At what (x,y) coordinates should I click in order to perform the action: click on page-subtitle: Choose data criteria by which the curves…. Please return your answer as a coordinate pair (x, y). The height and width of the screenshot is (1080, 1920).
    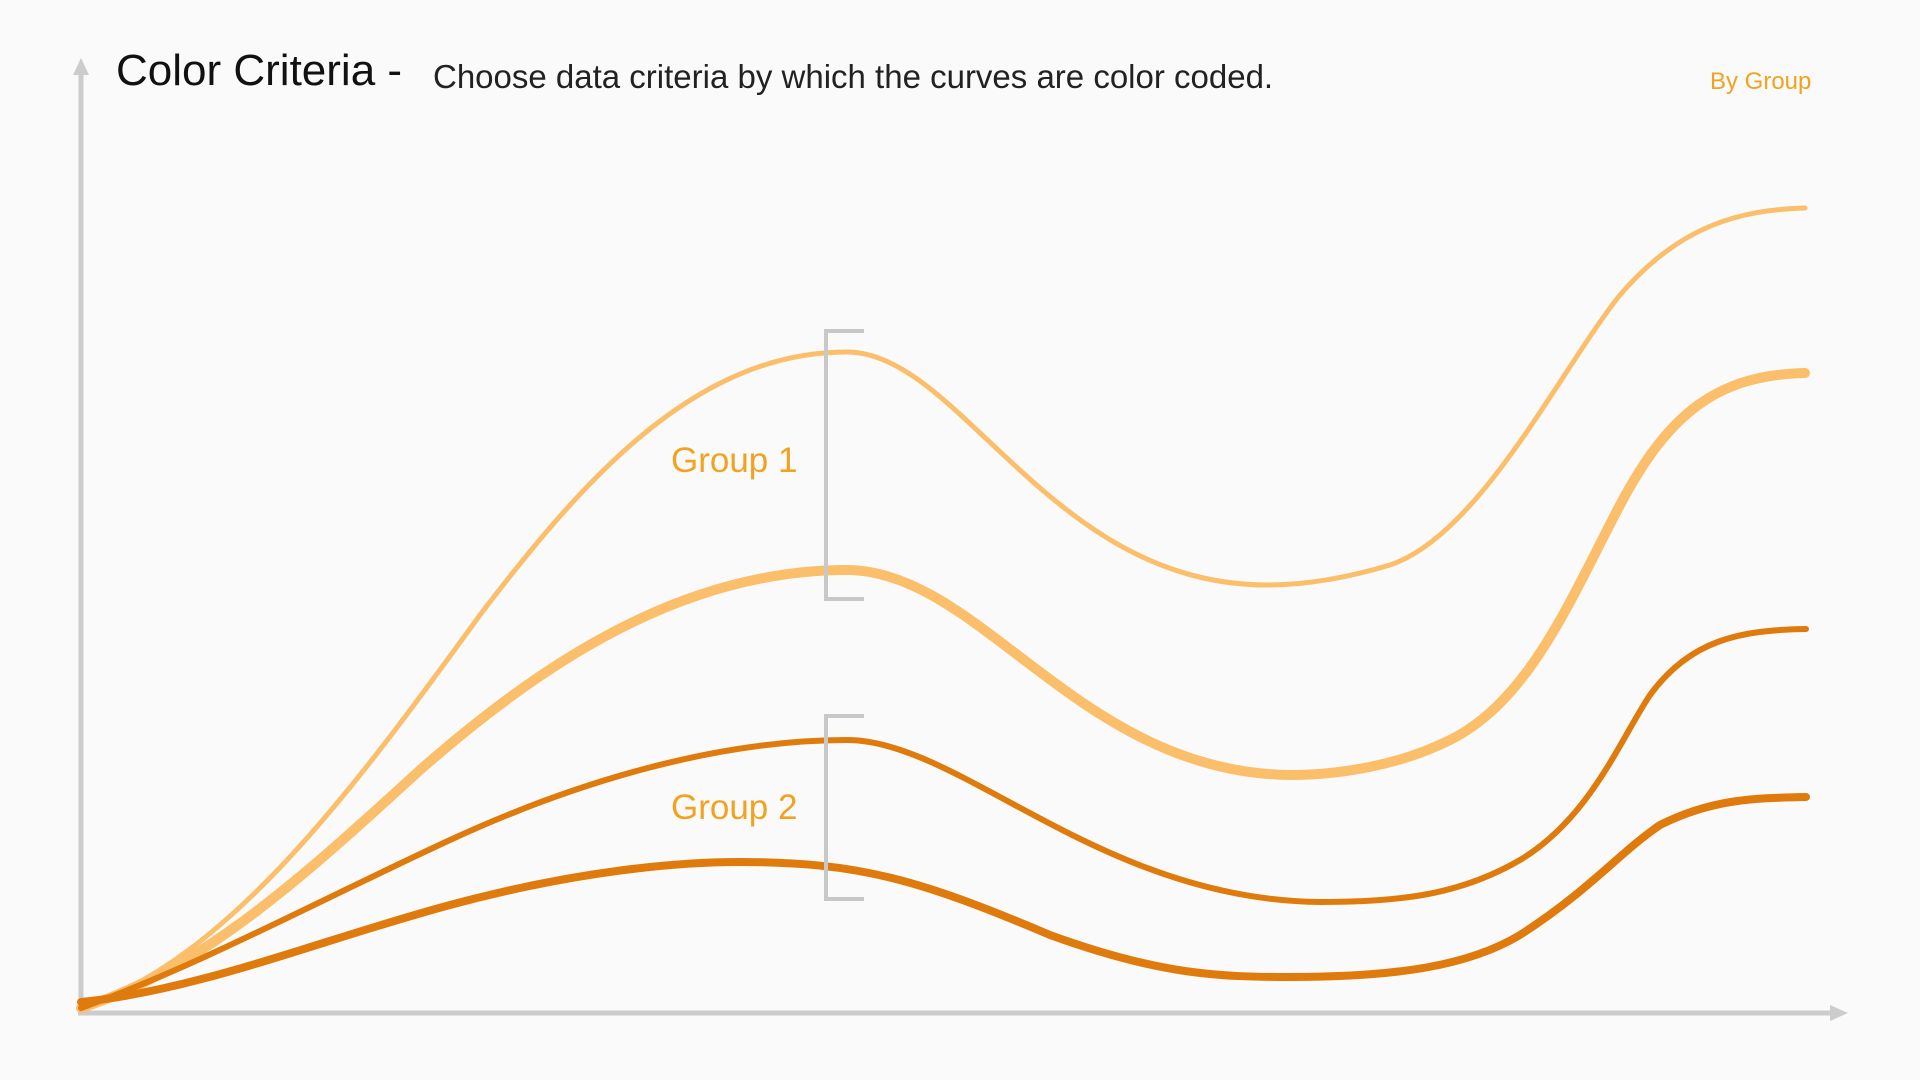
    Looking at the image, I should click on (853, 76).